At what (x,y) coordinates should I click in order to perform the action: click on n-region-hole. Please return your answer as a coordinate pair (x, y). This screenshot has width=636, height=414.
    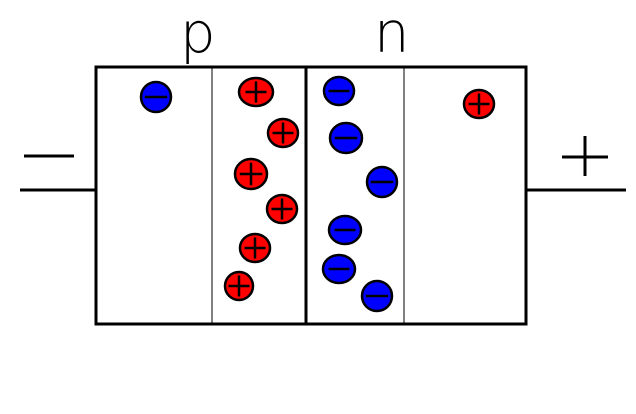
    Looking at the image, I should click on (479, 104).